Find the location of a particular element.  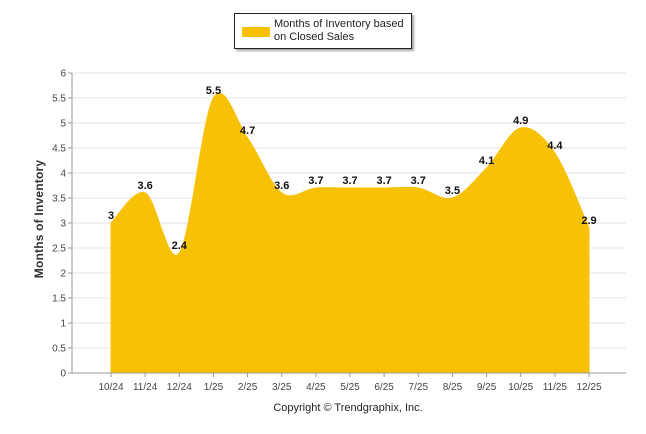

data-label: 4.1 is located at coordinates (486, 161).